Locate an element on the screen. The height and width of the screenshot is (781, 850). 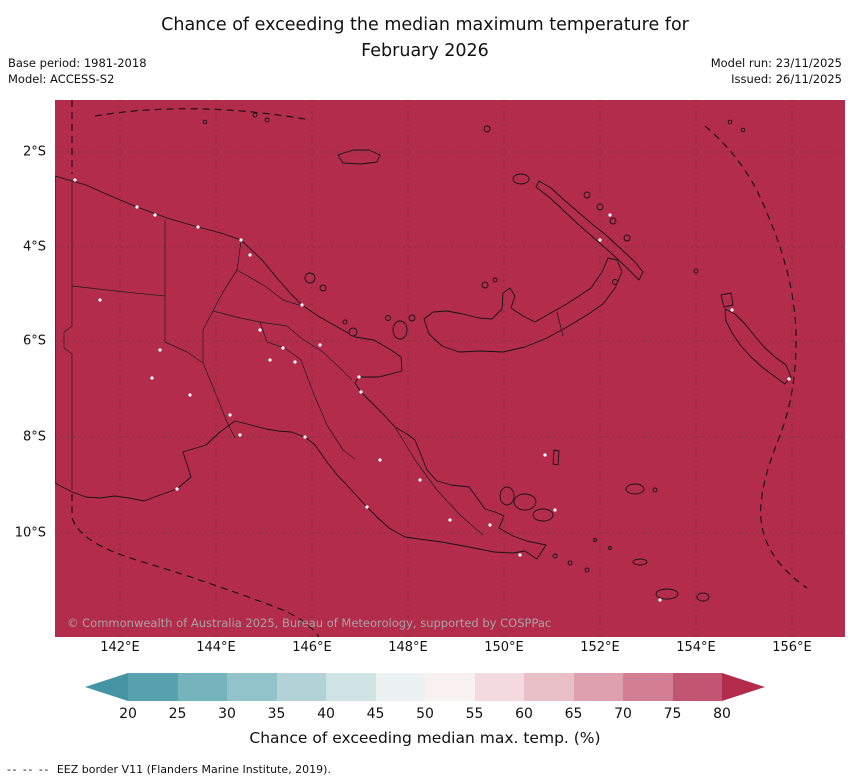
island-long is located at coordinates (353, 332).